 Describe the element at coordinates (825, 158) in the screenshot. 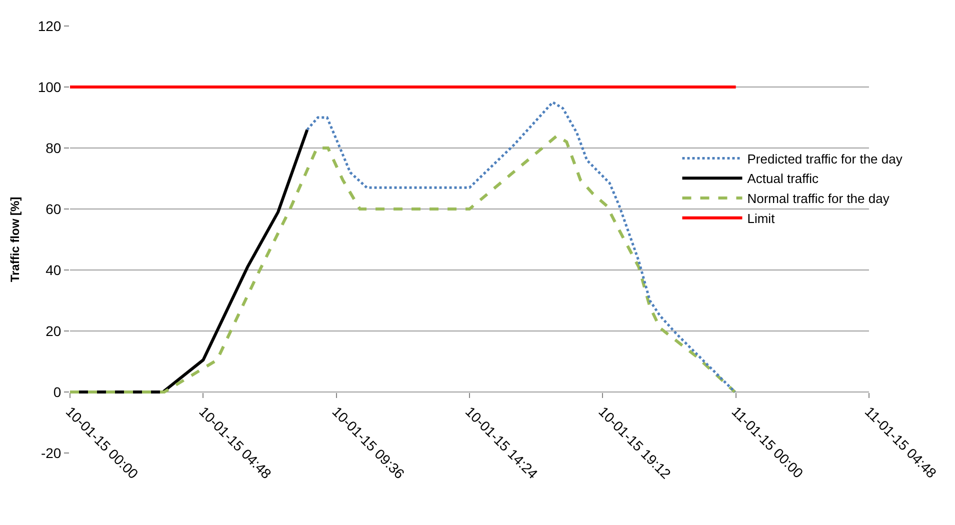

I see `legend-label: Predicted traffic for the day` at that location.